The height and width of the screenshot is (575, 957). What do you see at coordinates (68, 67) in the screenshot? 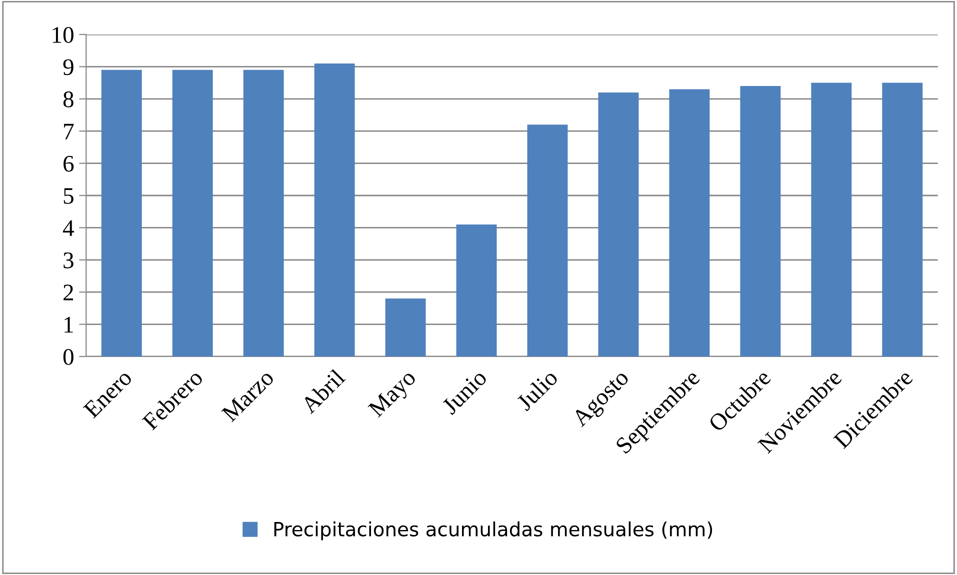
I see `y-tick-label: 9` at bounding box center [68, 67].